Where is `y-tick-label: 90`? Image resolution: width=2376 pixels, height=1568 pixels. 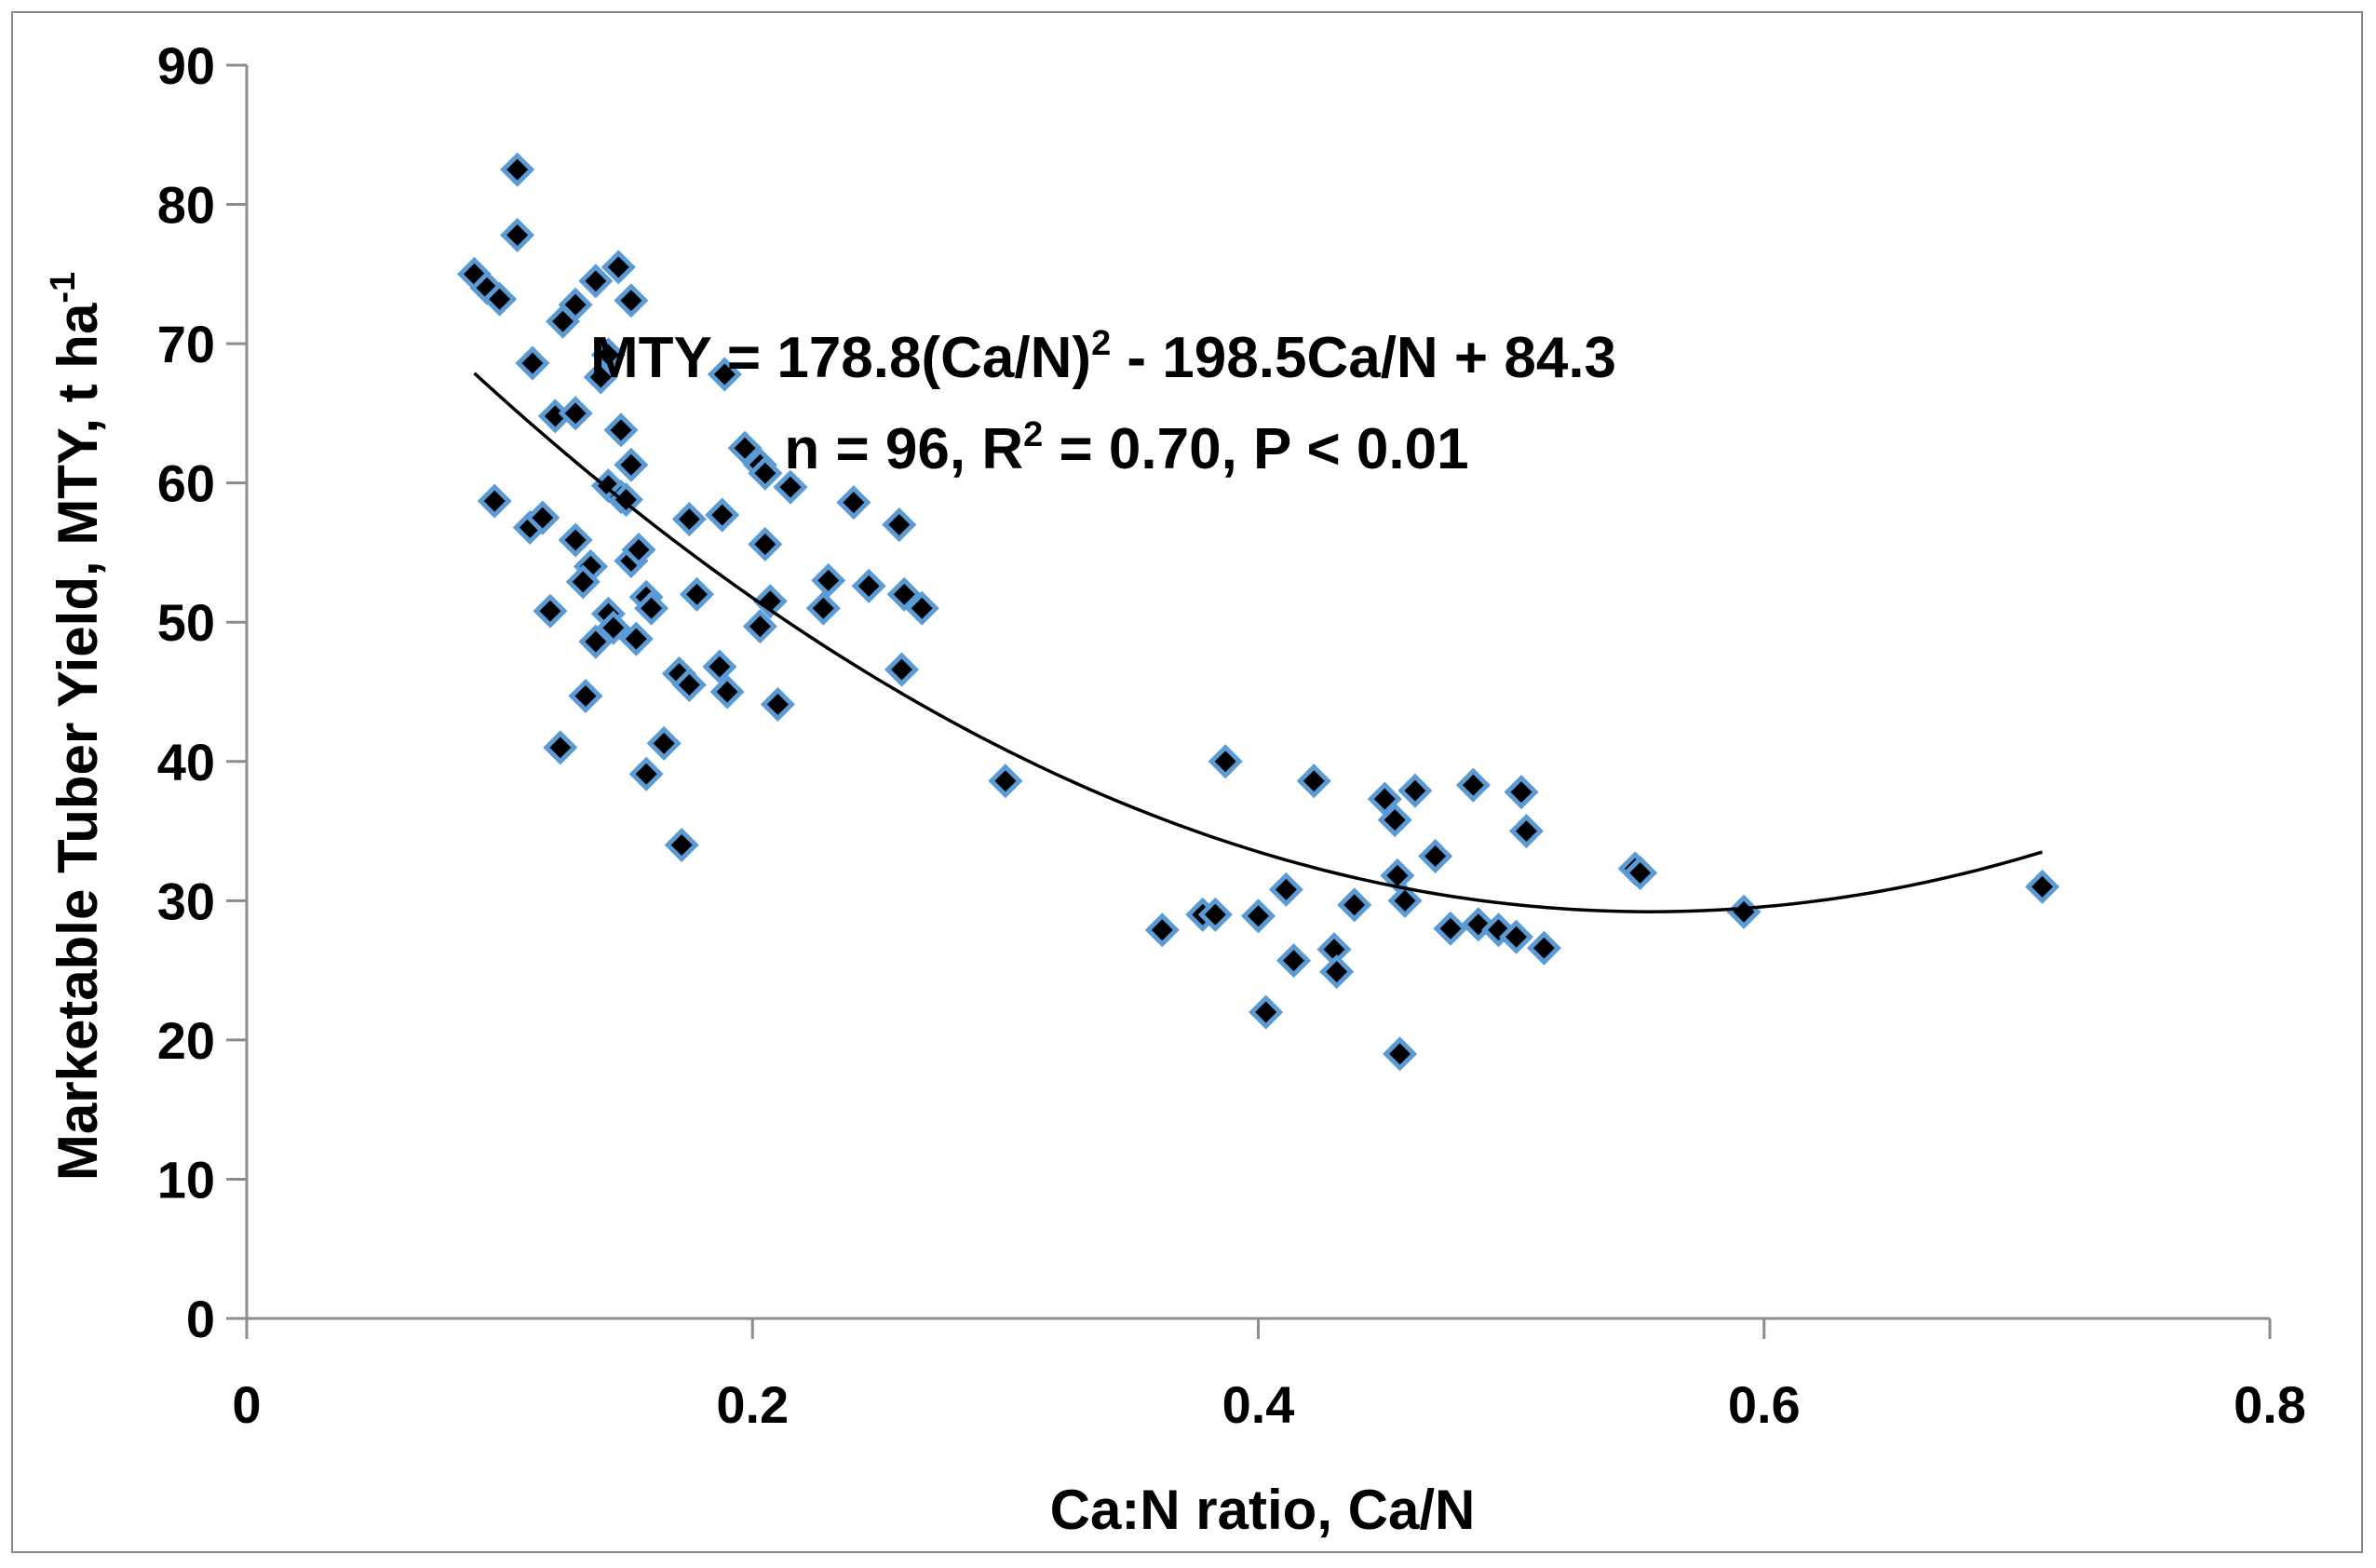
y-tick-label: 90 is located at coordinates (186, 65).